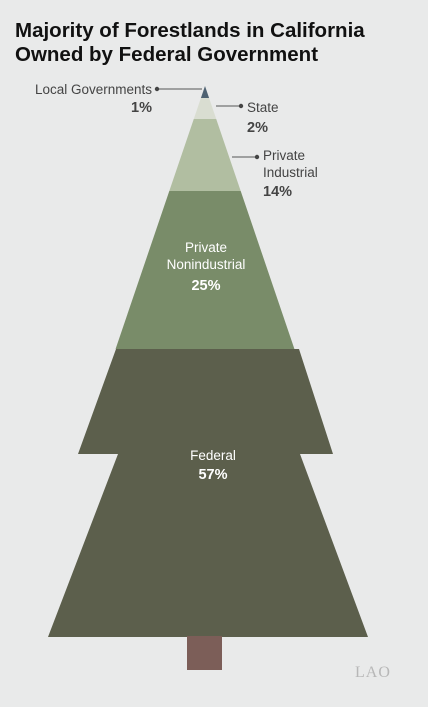 Image resolution: width=428 pixels, height=707 pixels. I want to click on value-label-private-industrial: 14%, so click(277, 192).